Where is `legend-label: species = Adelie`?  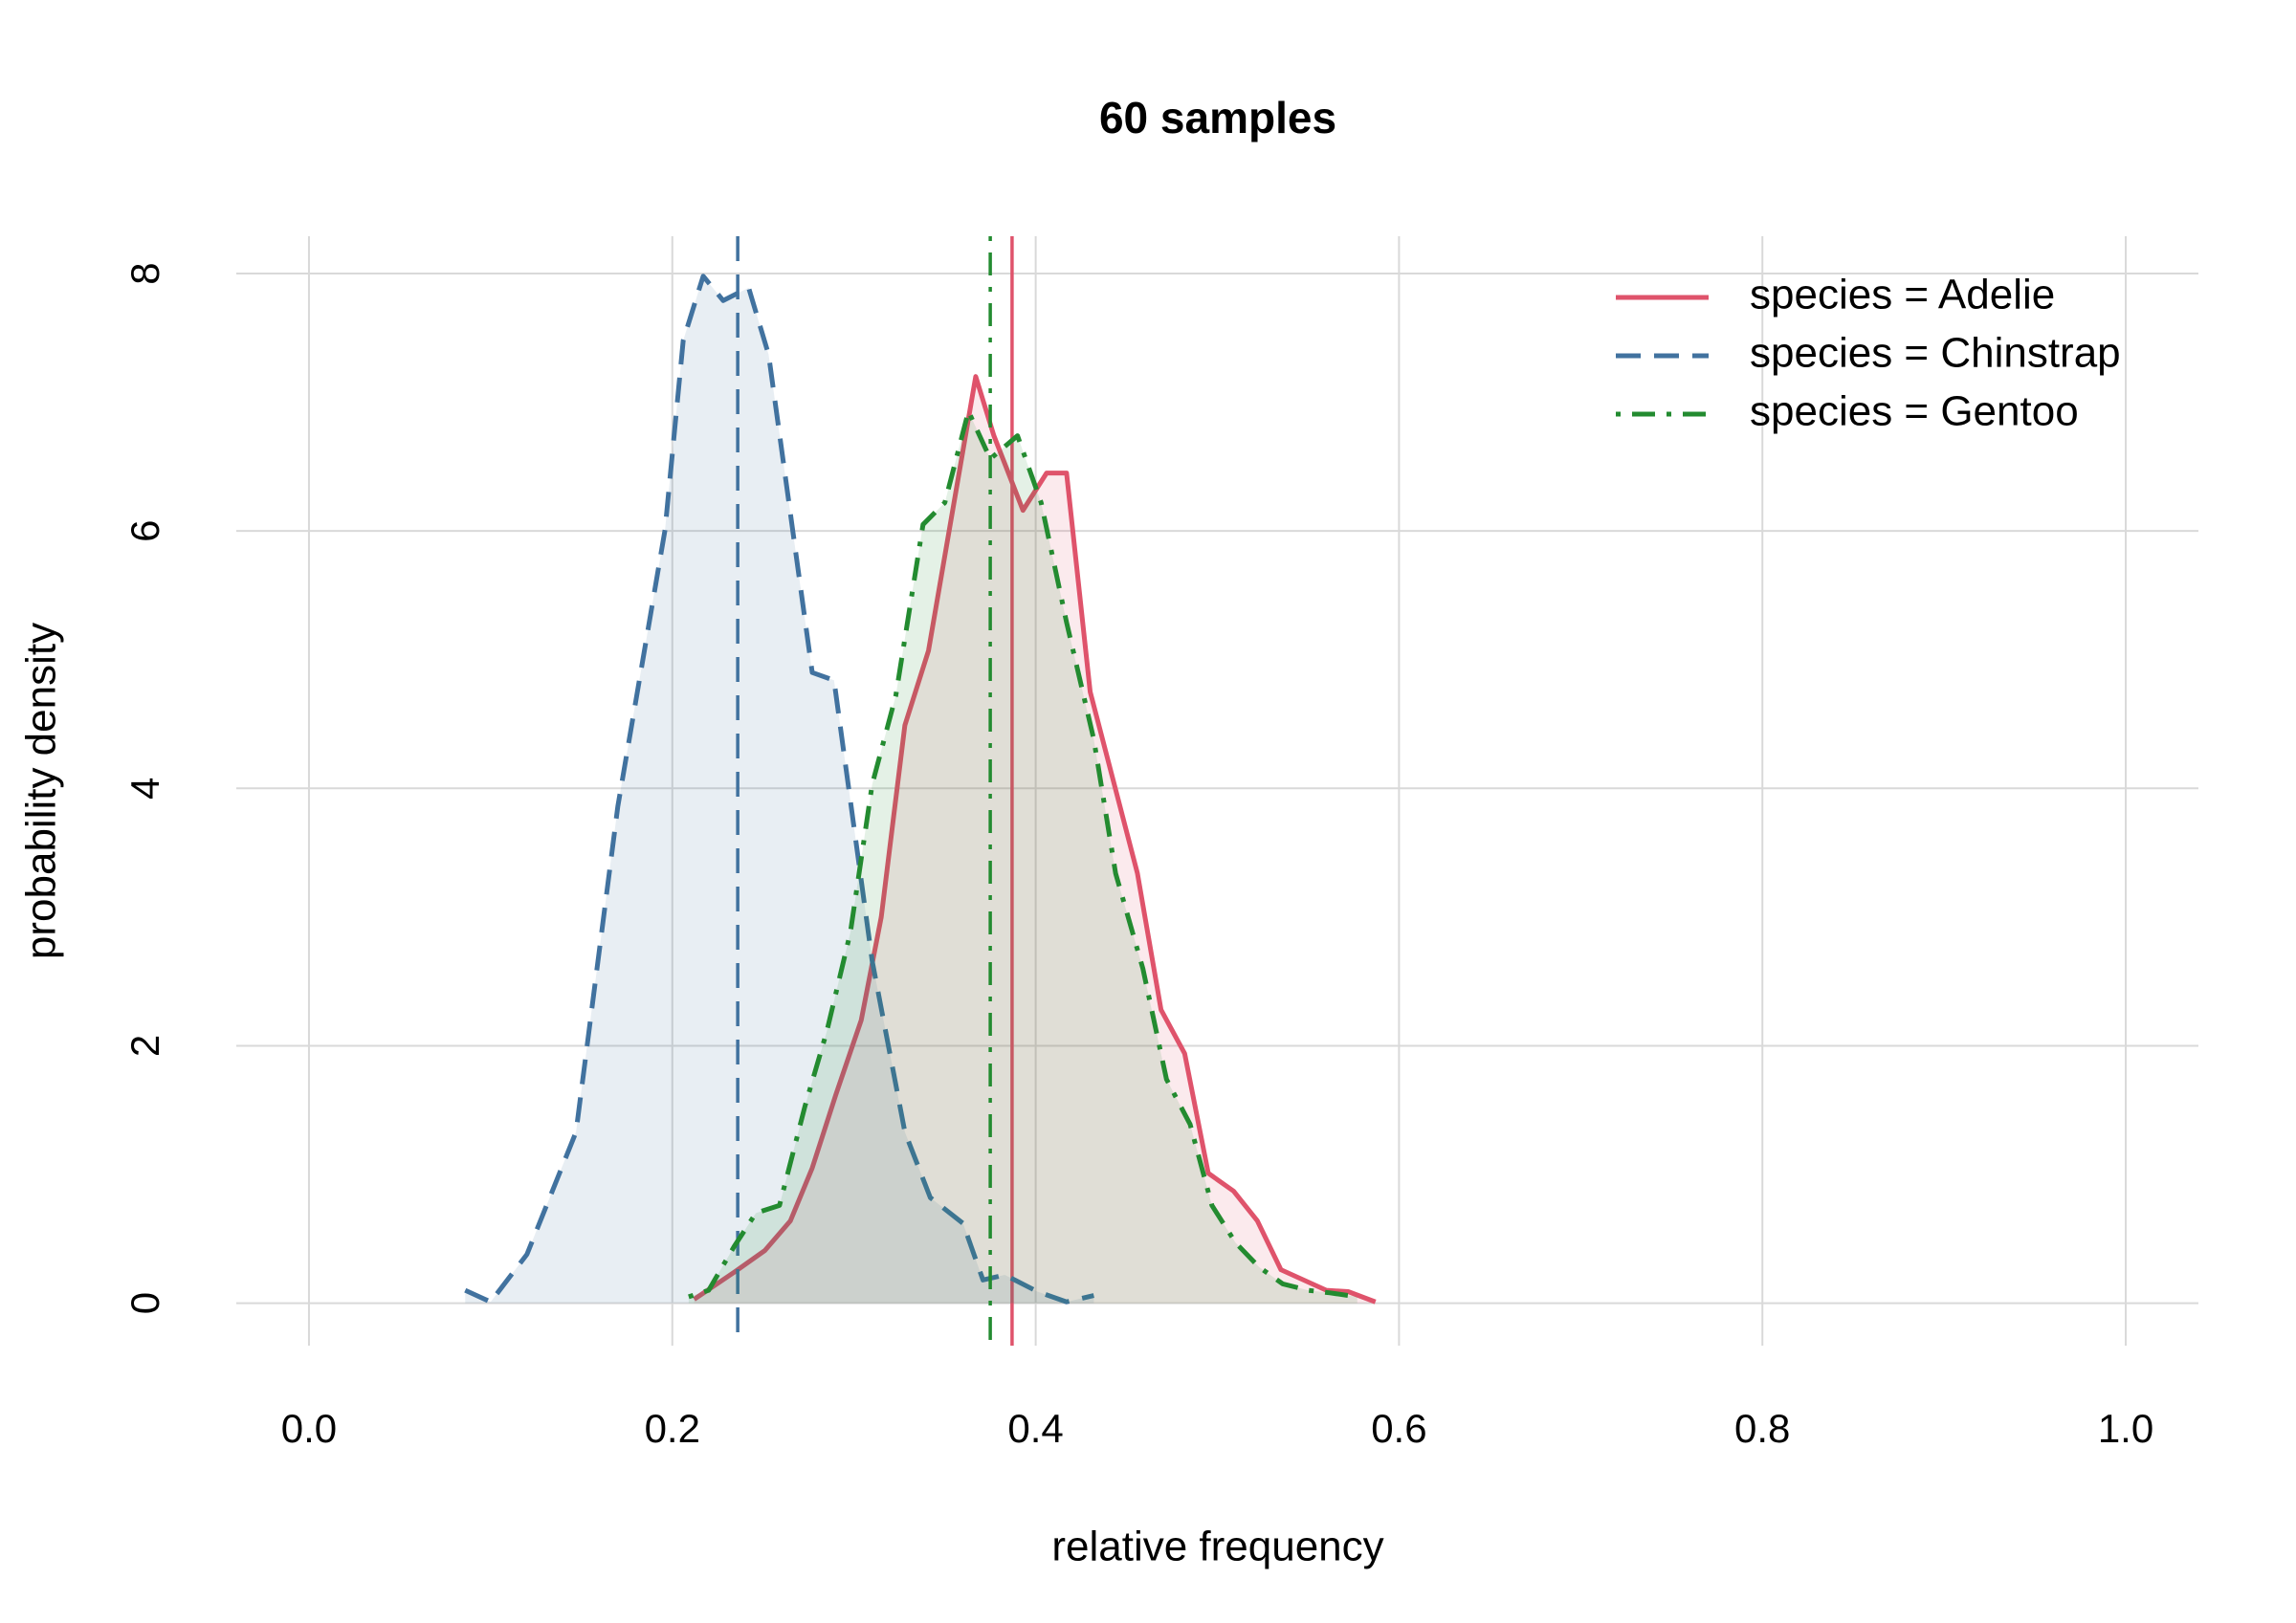 legend-label: species = Adelie is located at coordinates (1902, 295).